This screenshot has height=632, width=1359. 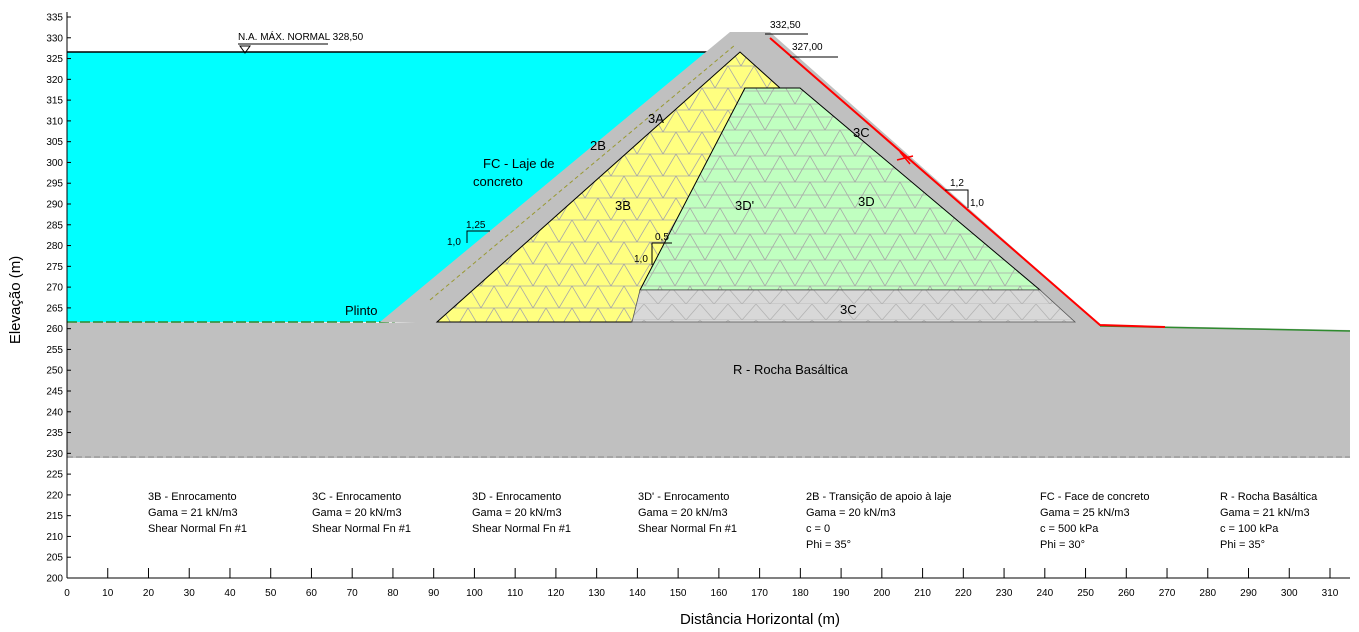 What do you see at coordinates (744, 205) in the screenshot?
I see `zone-label-3d-prime: 3D'` at bounding box center [744, 205].